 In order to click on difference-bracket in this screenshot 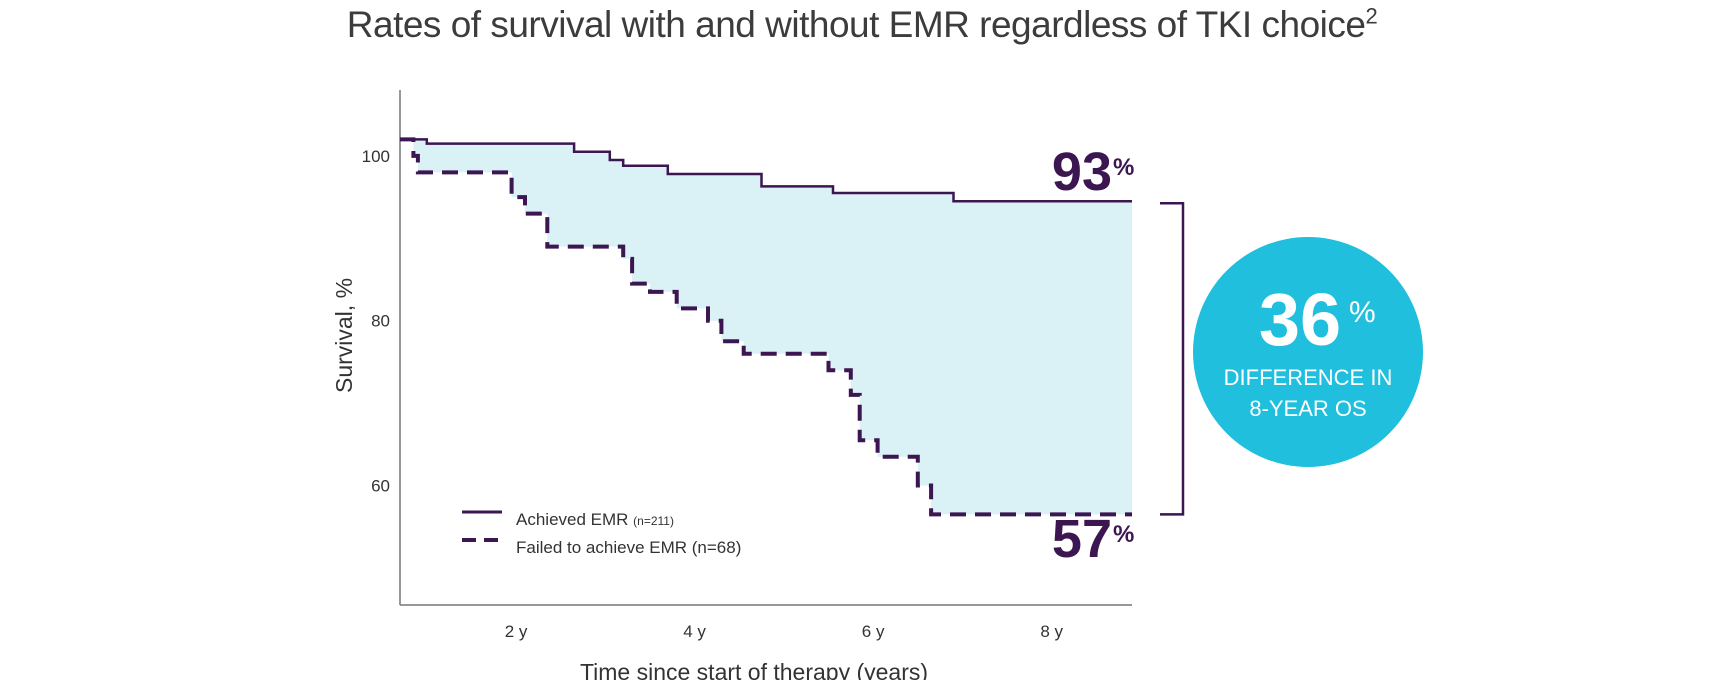, I will do `click(1172, 358)`.